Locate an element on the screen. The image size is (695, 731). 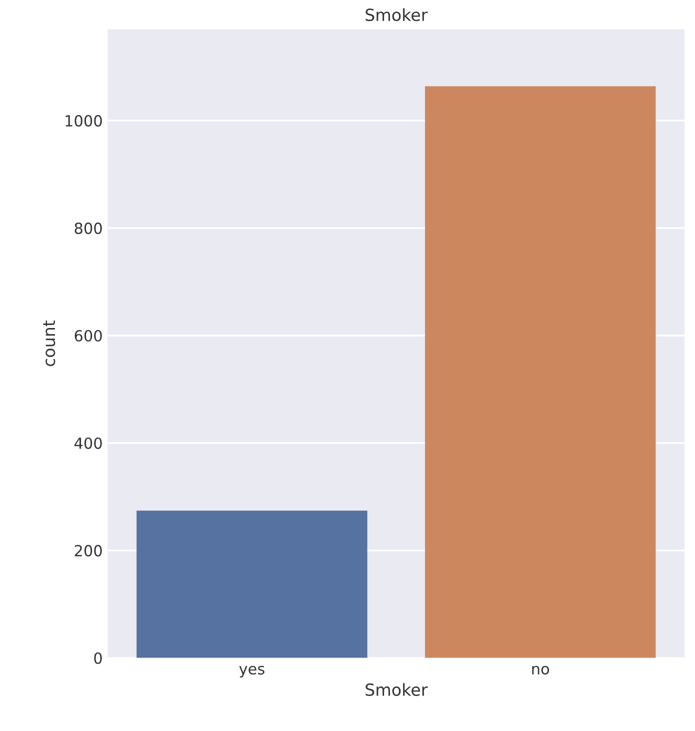
x-tick-label: no is located at coordinates (541, 670).